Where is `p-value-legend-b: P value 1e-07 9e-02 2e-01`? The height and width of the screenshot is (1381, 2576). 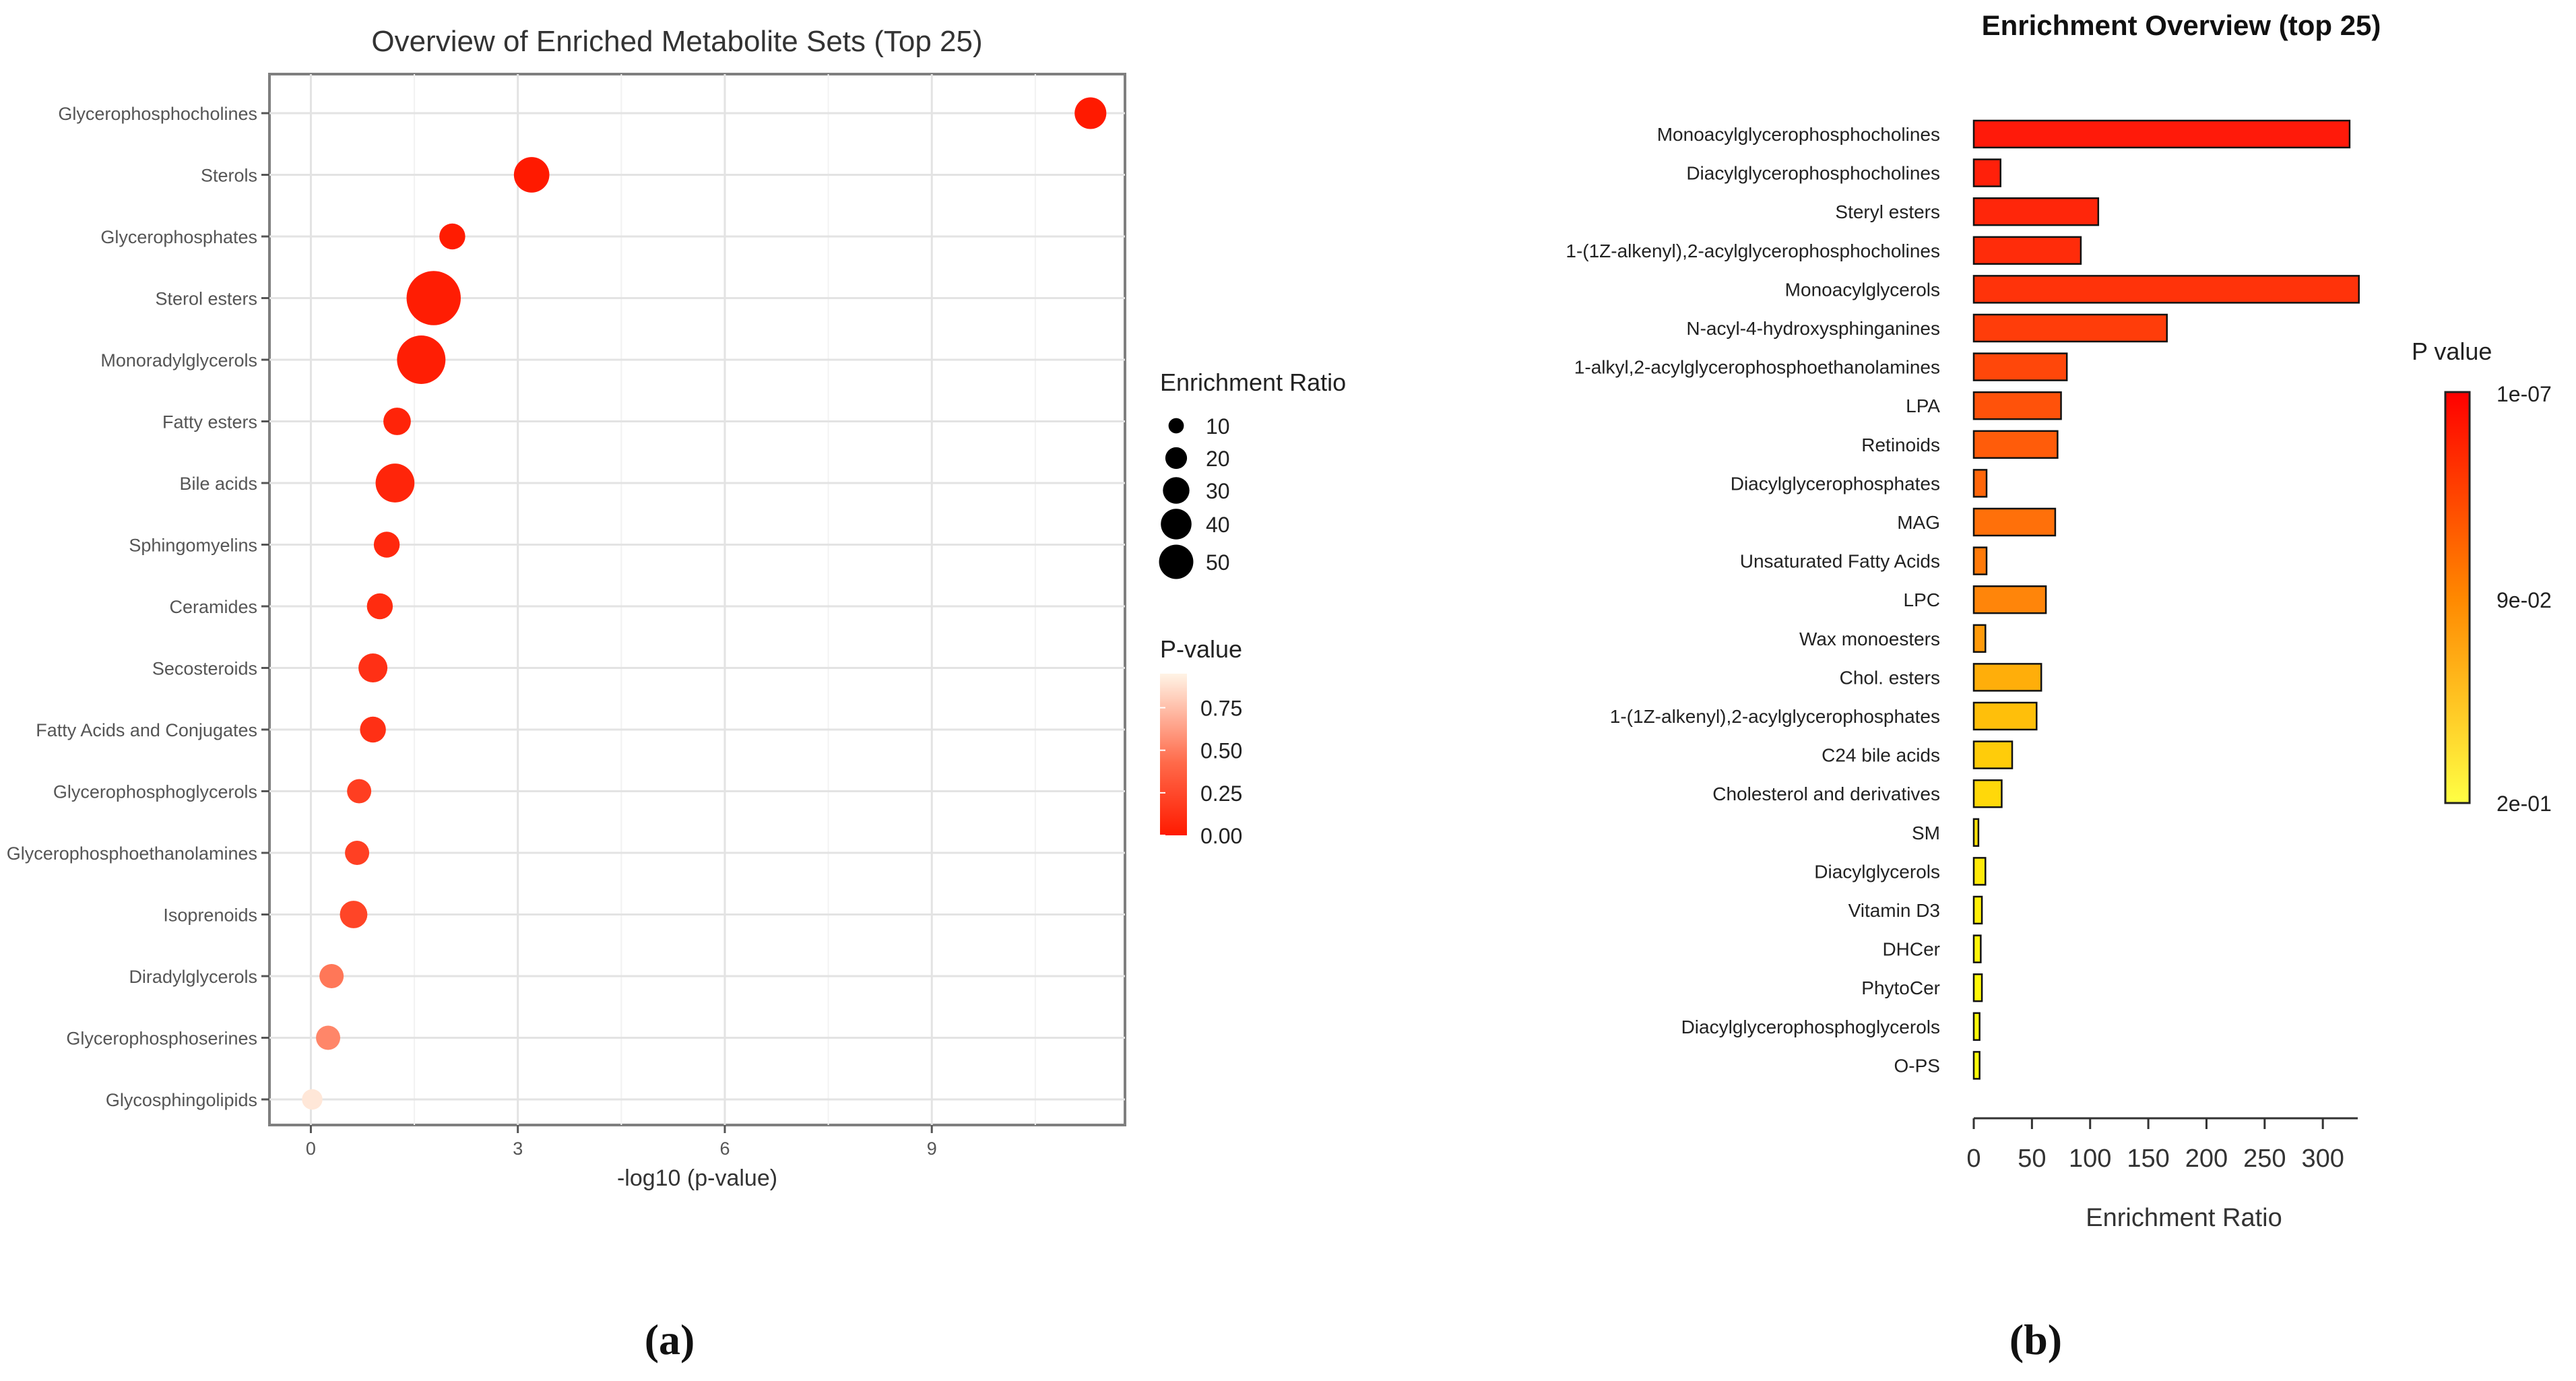 p-value-legend-b: P value 1e-07 9e-02 2e-01 is located at coordinates (2482, 577).